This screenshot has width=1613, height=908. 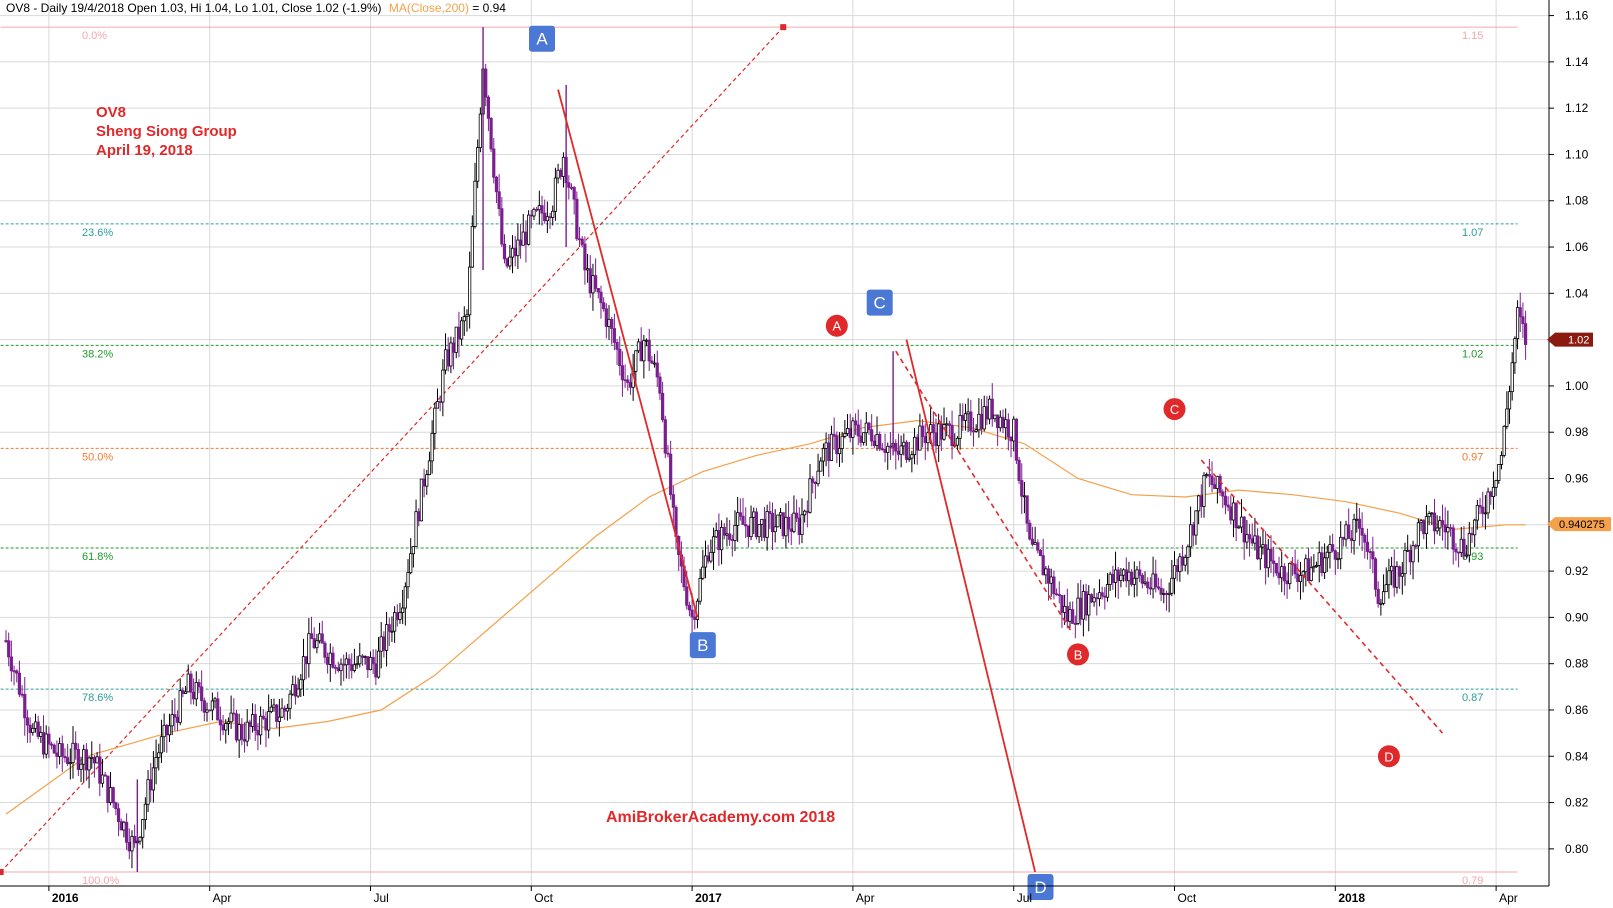 What do you see at coordinates (1577, 432) in the screenshot?
I see `y-tick-label: 0.98` at bounding box center [1577, 432].